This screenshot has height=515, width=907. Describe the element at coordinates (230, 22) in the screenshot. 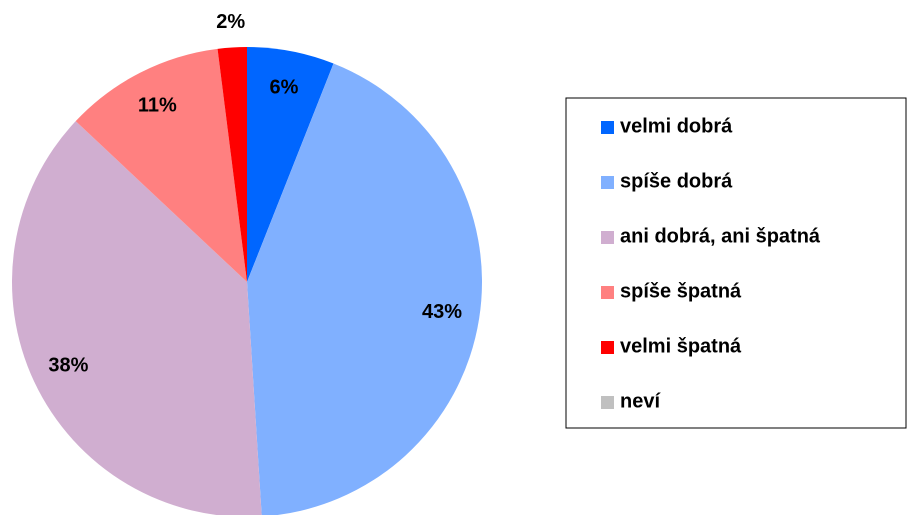

I see `data-label: 2%` at that location.